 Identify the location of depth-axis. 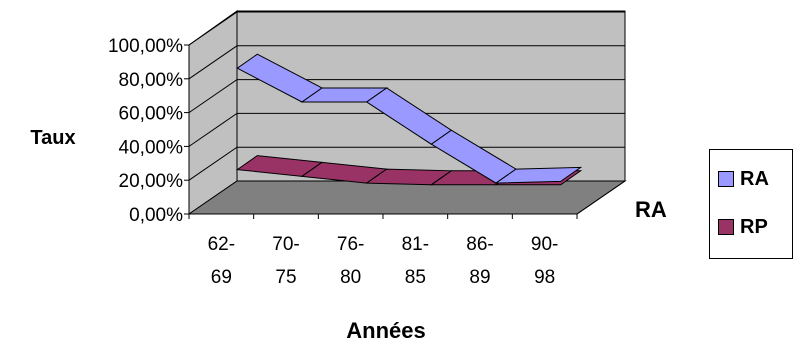
(601, 197).